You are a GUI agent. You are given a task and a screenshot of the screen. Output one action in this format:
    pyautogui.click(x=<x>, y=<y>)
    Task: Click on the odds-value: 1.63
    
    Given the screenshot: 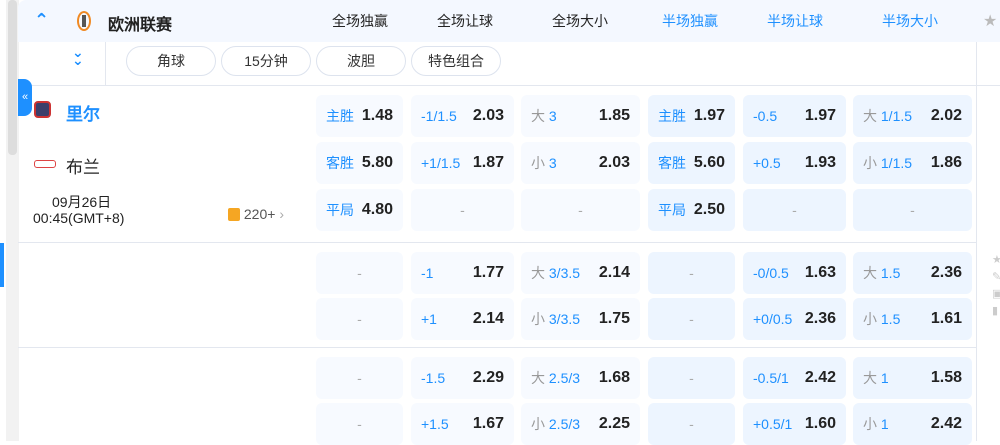 What is the action you would take?
    pyautogui.click(x=820, y=272)
    